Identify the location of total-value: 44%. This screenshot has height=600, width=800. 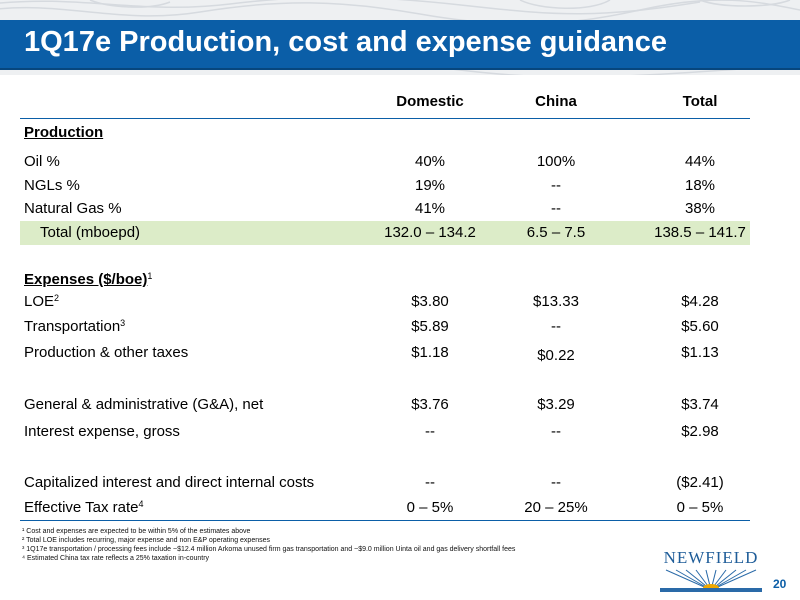
(700, 161).